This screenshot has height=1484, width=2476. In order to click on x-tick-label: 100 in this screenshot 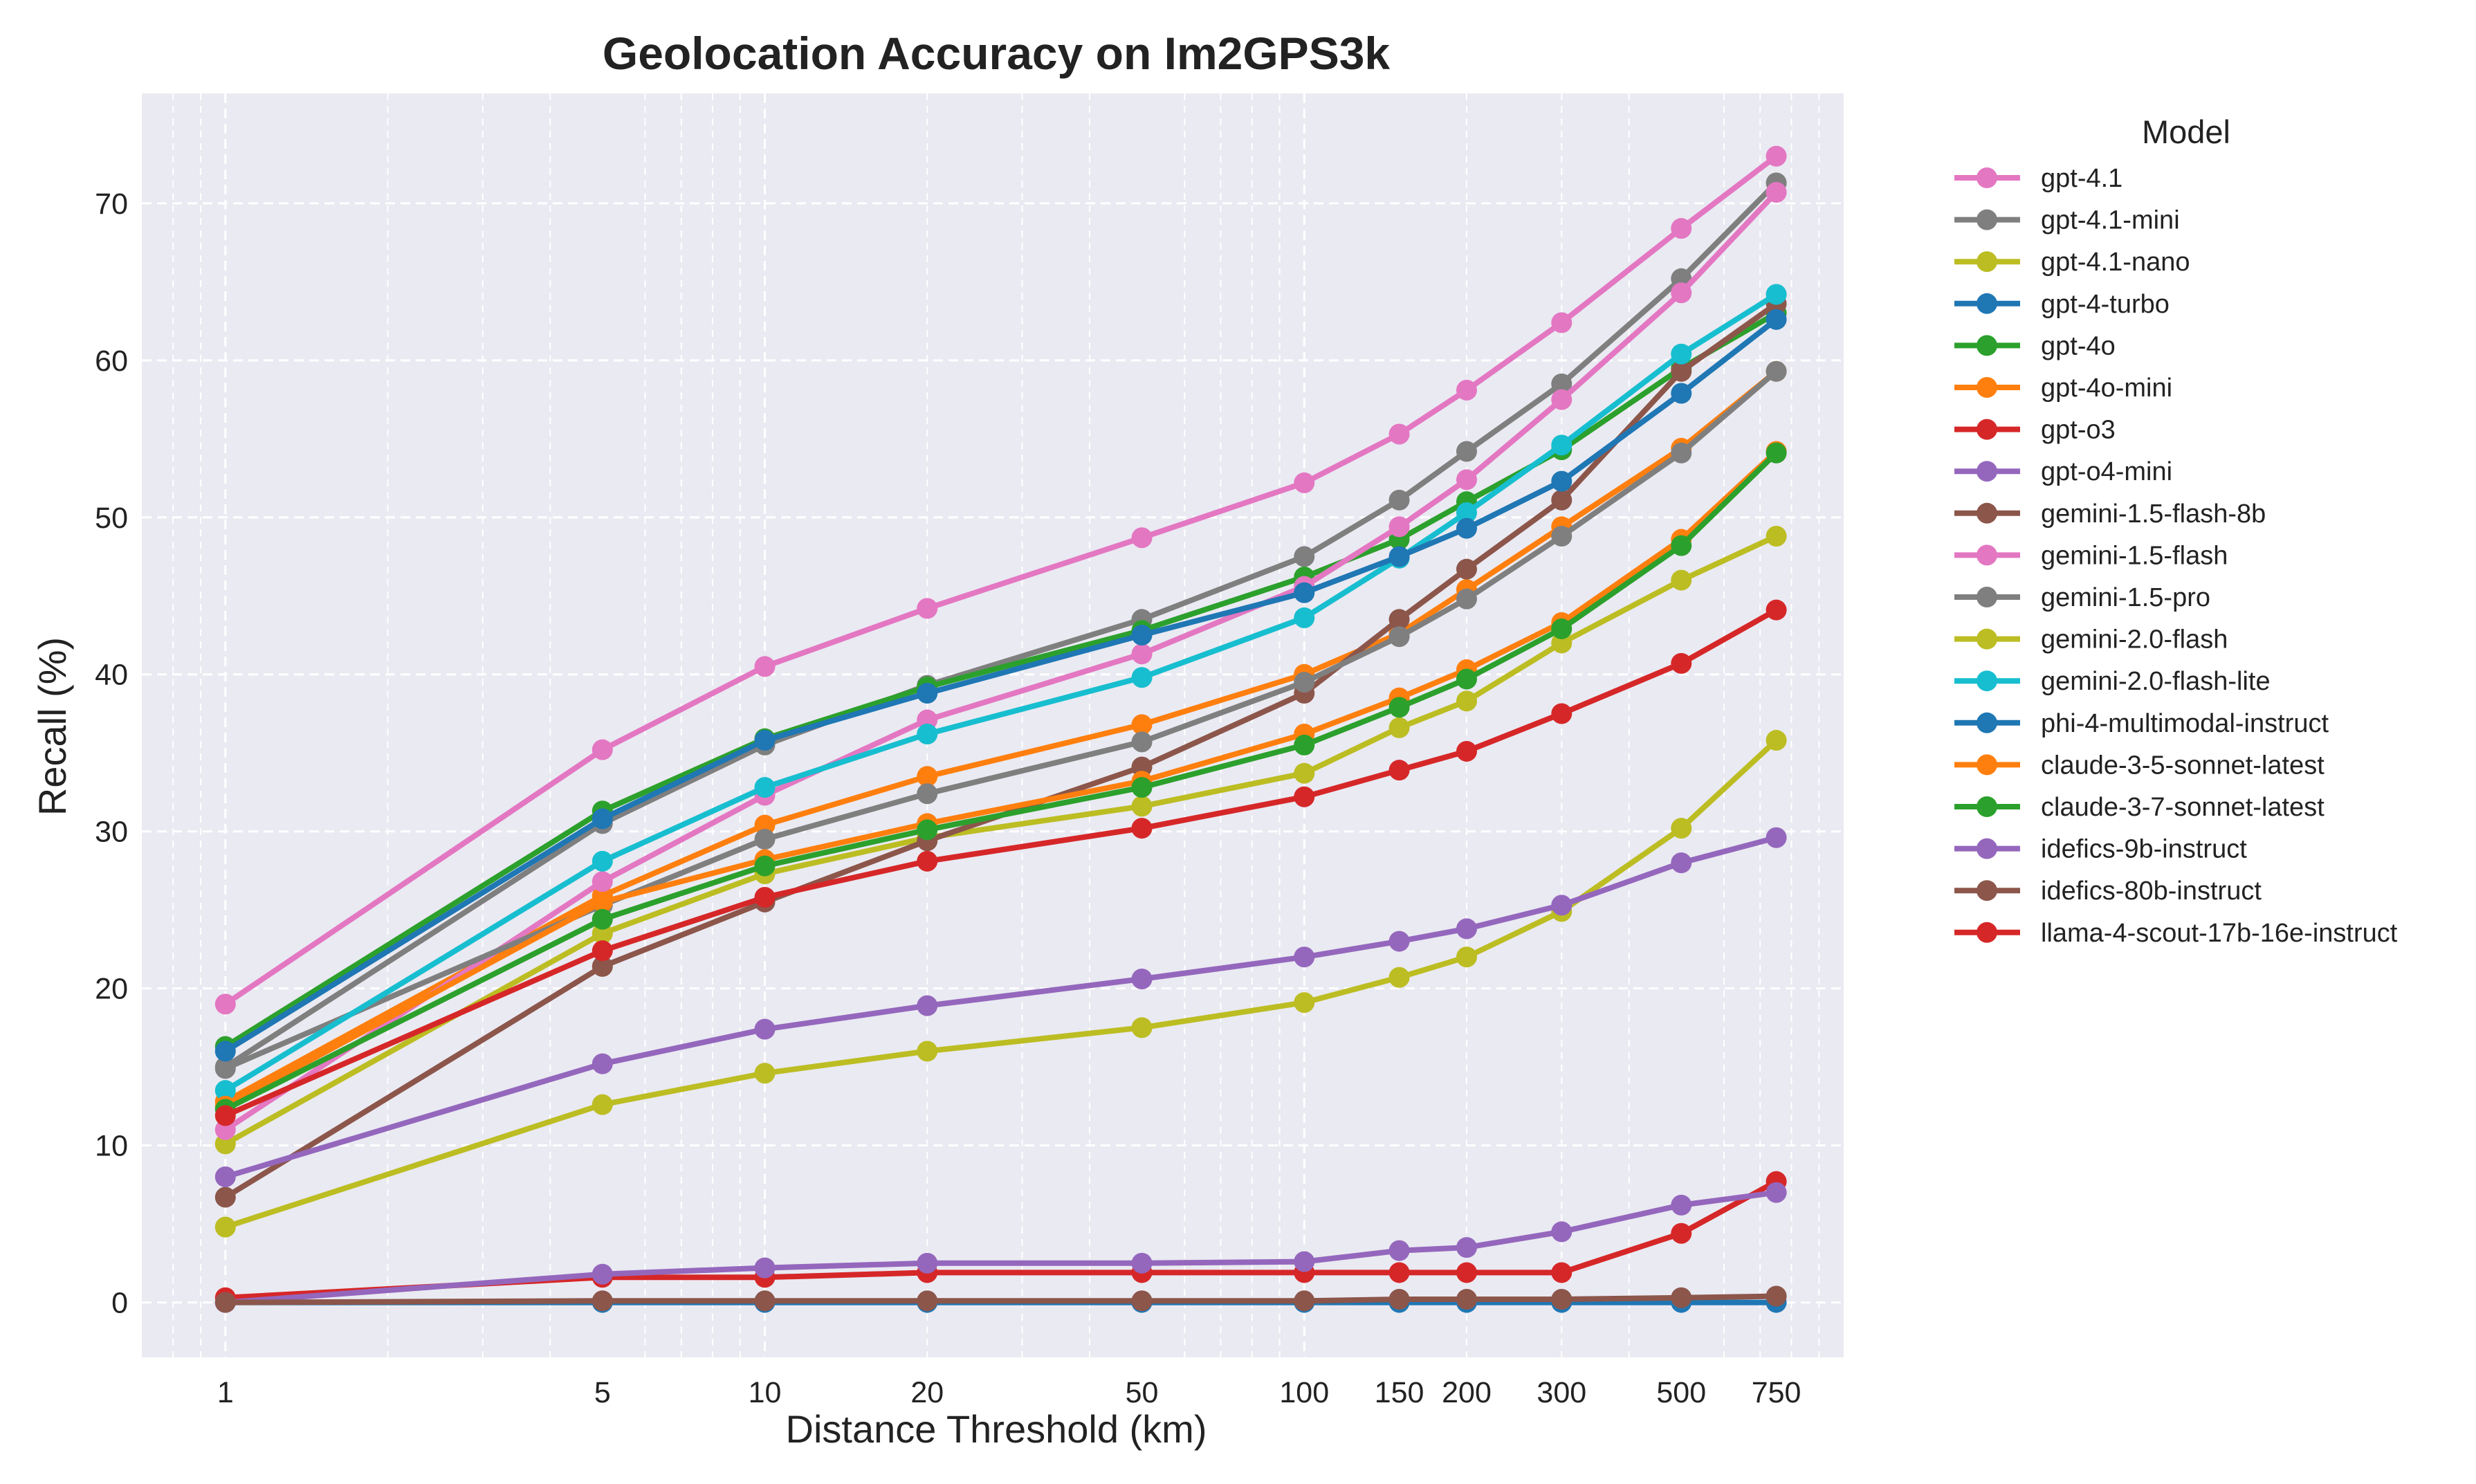, I will do `click(1304, 1392)`.